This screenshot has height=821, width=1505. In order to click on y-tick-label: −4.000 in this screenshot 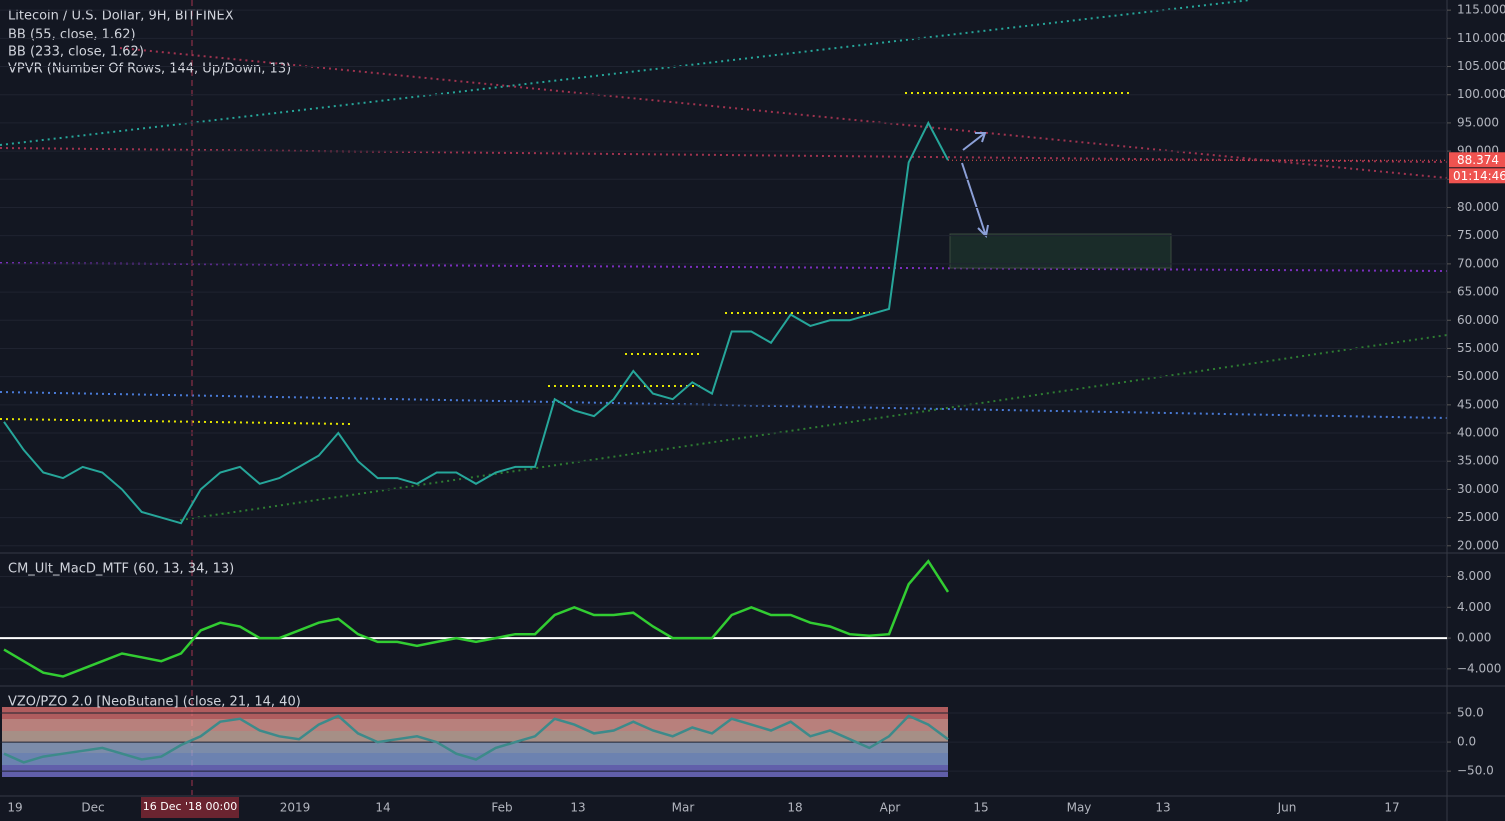, I will do `click(1479, 668)`.